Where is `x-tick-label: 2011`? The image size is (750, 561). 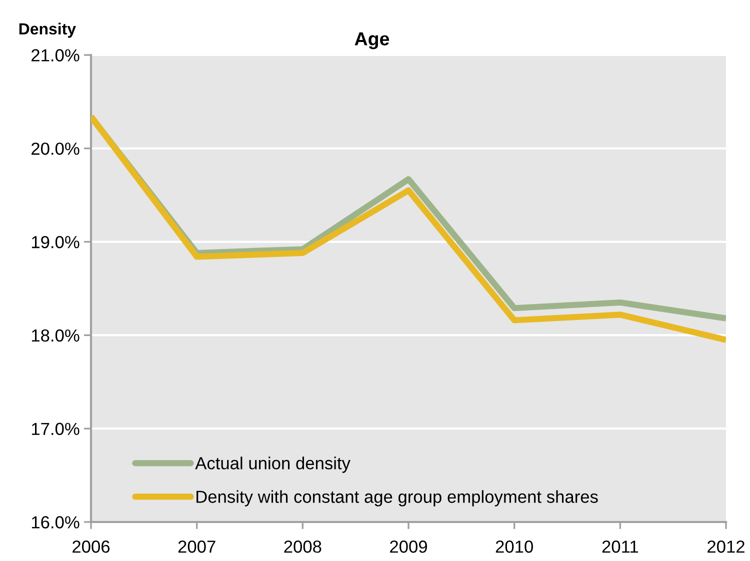
x-tick-label: 2011 is located at coordinates (620, 546).